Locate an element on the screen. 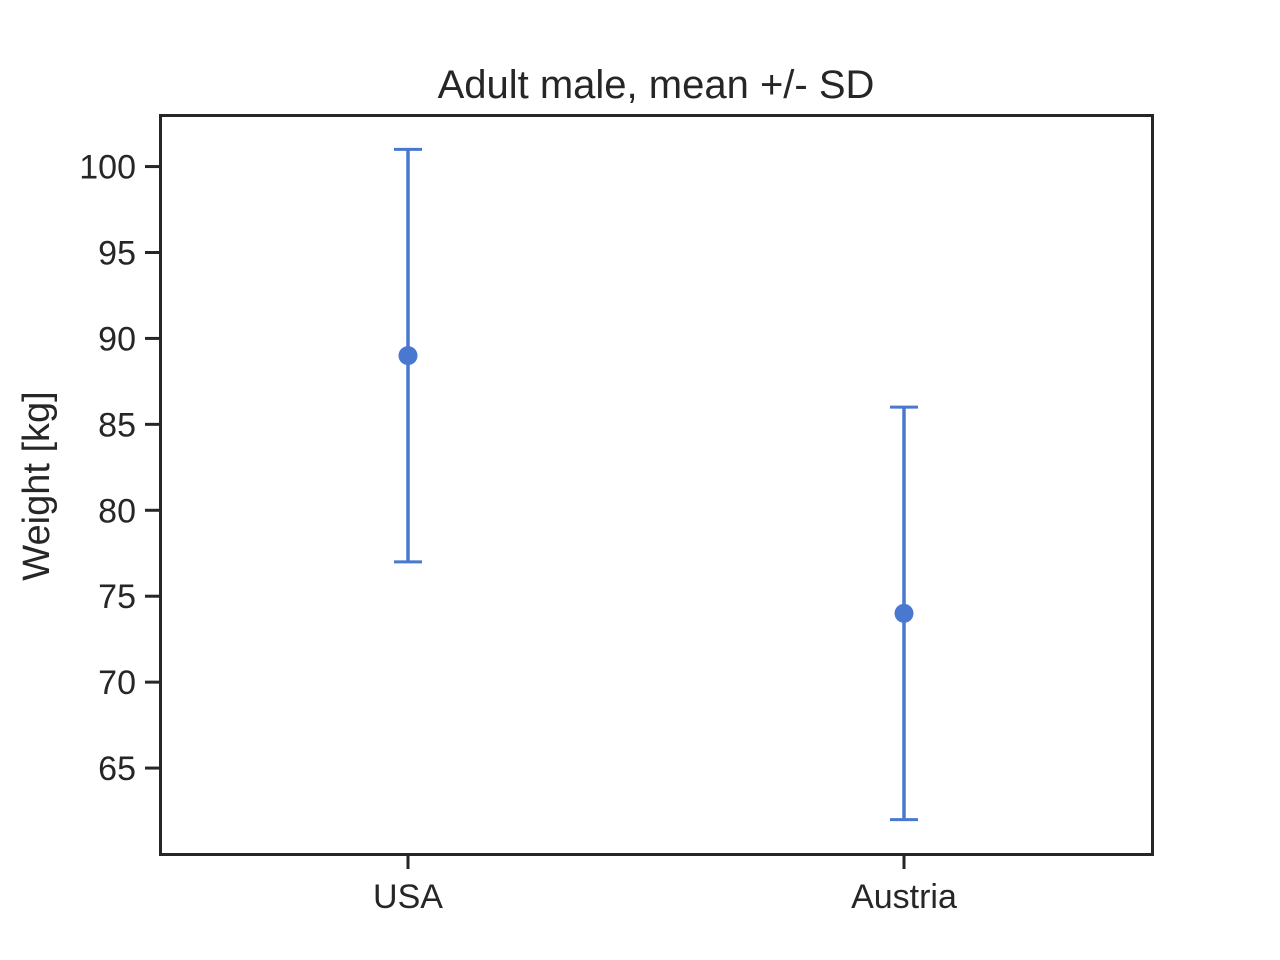 The height and width of the screenshot is (960, 1280). y-axis: 65 70 75 80 85 90 95 100 is located at coordinates (119, 468).